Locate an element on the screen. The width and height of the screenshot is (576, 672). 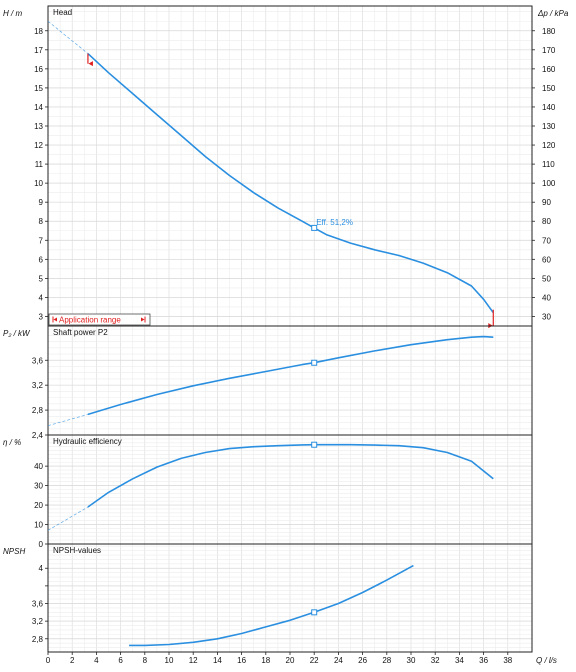
x-tick-label: 20 is located at coordinates (290, 660).